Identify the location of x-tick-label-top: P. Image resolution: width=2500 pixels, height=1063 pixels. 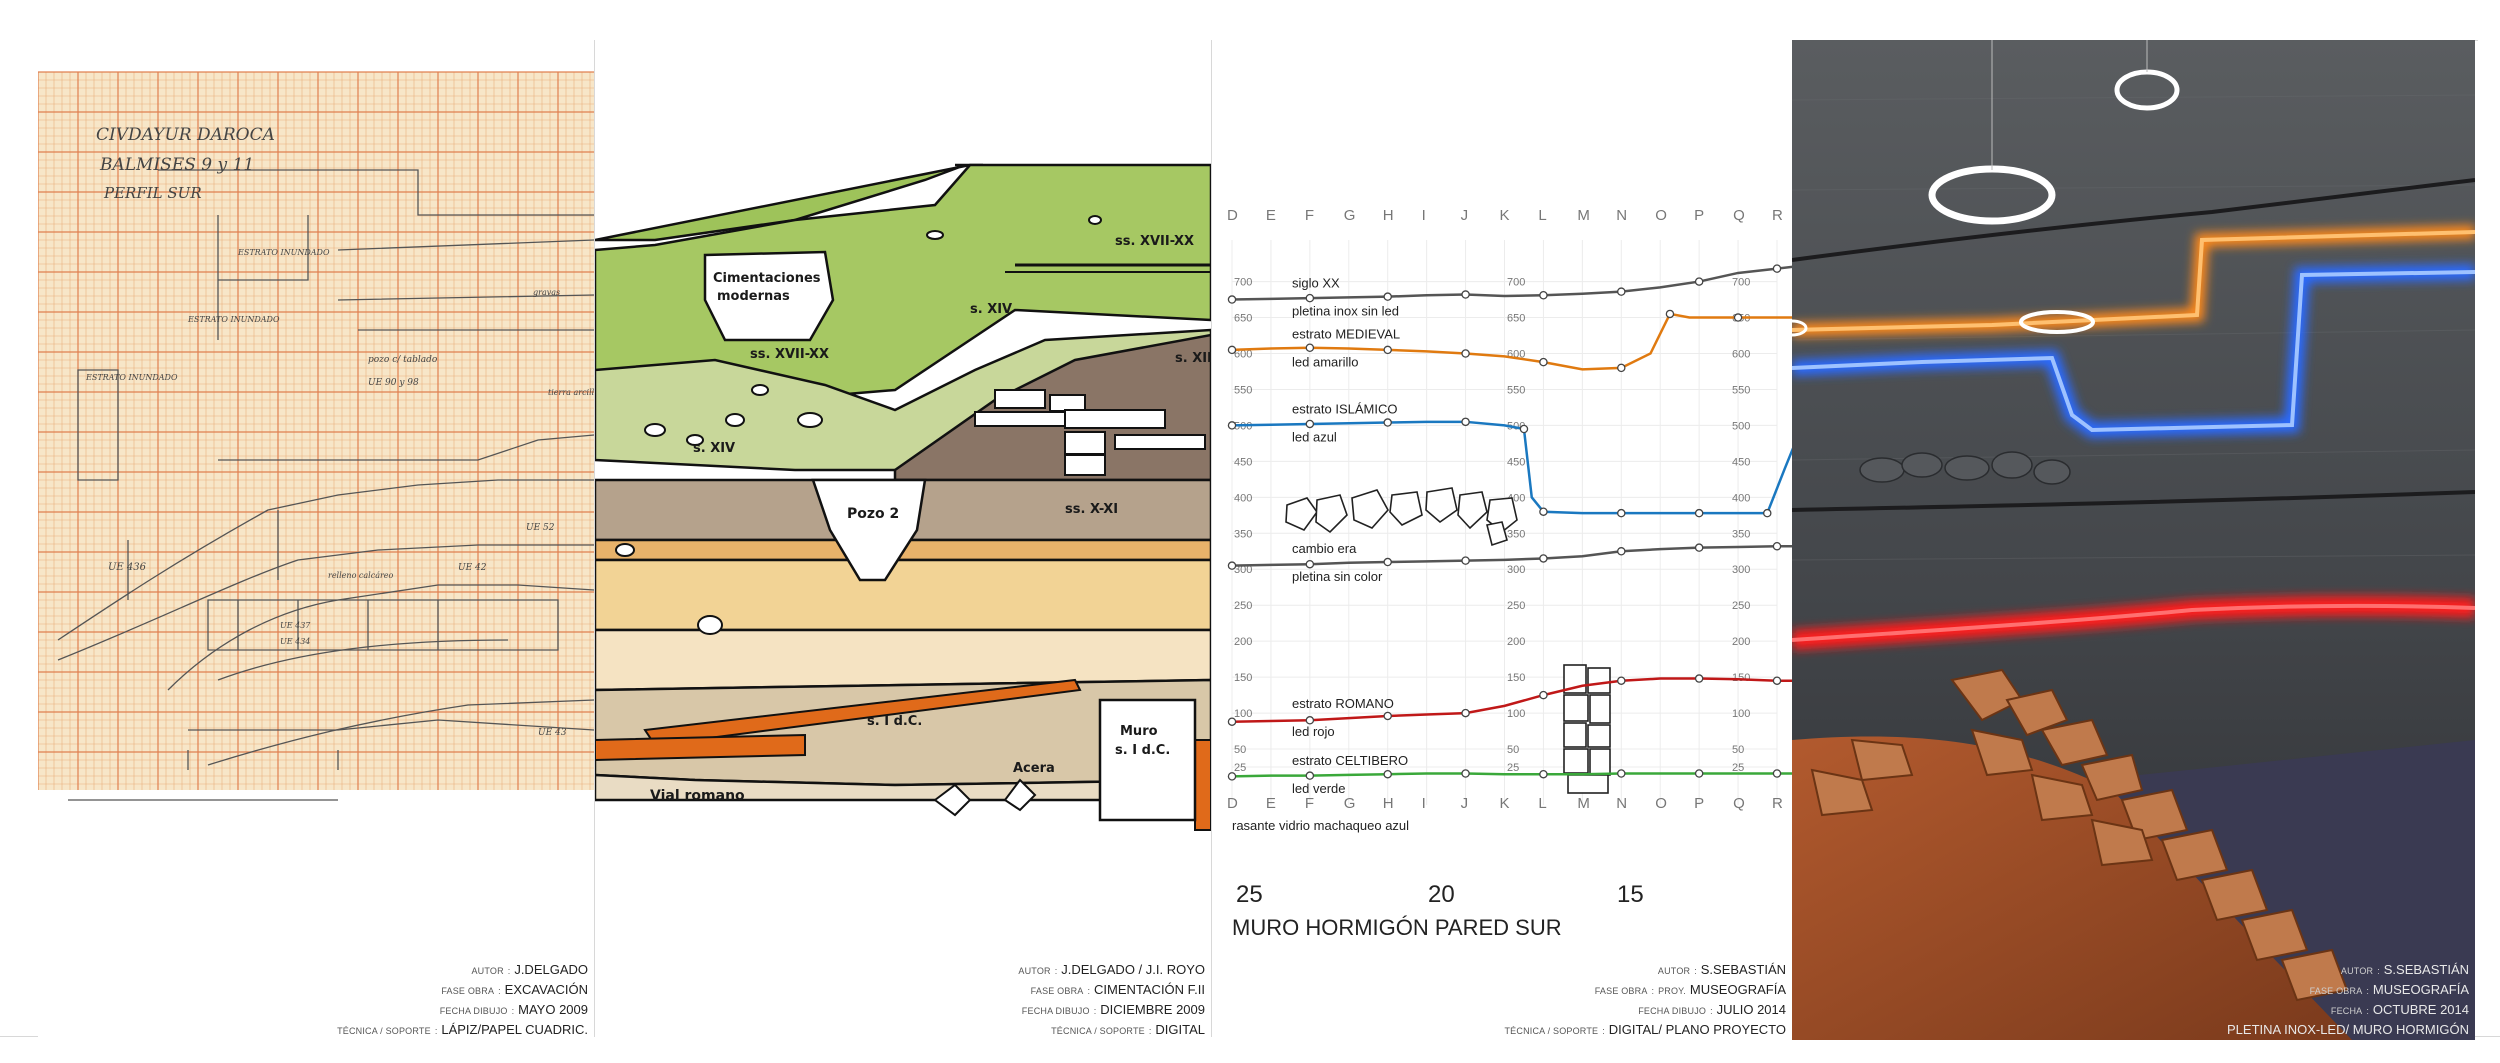
(1699, 215).